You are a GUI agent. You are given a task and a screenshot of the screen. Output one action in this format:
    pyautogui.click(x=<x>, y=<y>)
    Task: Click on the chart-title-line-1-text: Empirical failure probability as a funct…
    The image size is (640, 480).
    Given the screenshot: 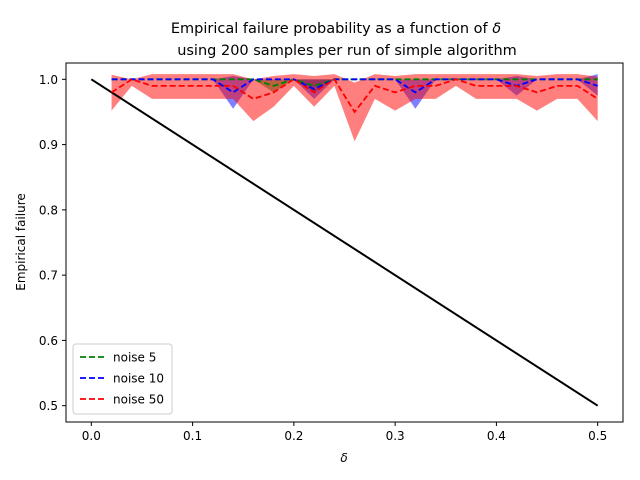 What is the action you would take?
    pyautogui.click(x=330, y=29)
    